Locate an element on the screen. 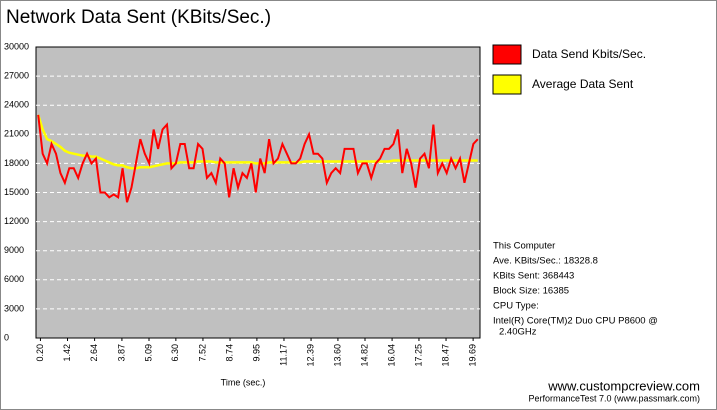 The height and width of the screenshot is (410, 717). info-line: Ave. KBits/Sec.: 18328.8 is located at coordinates (545, 261).